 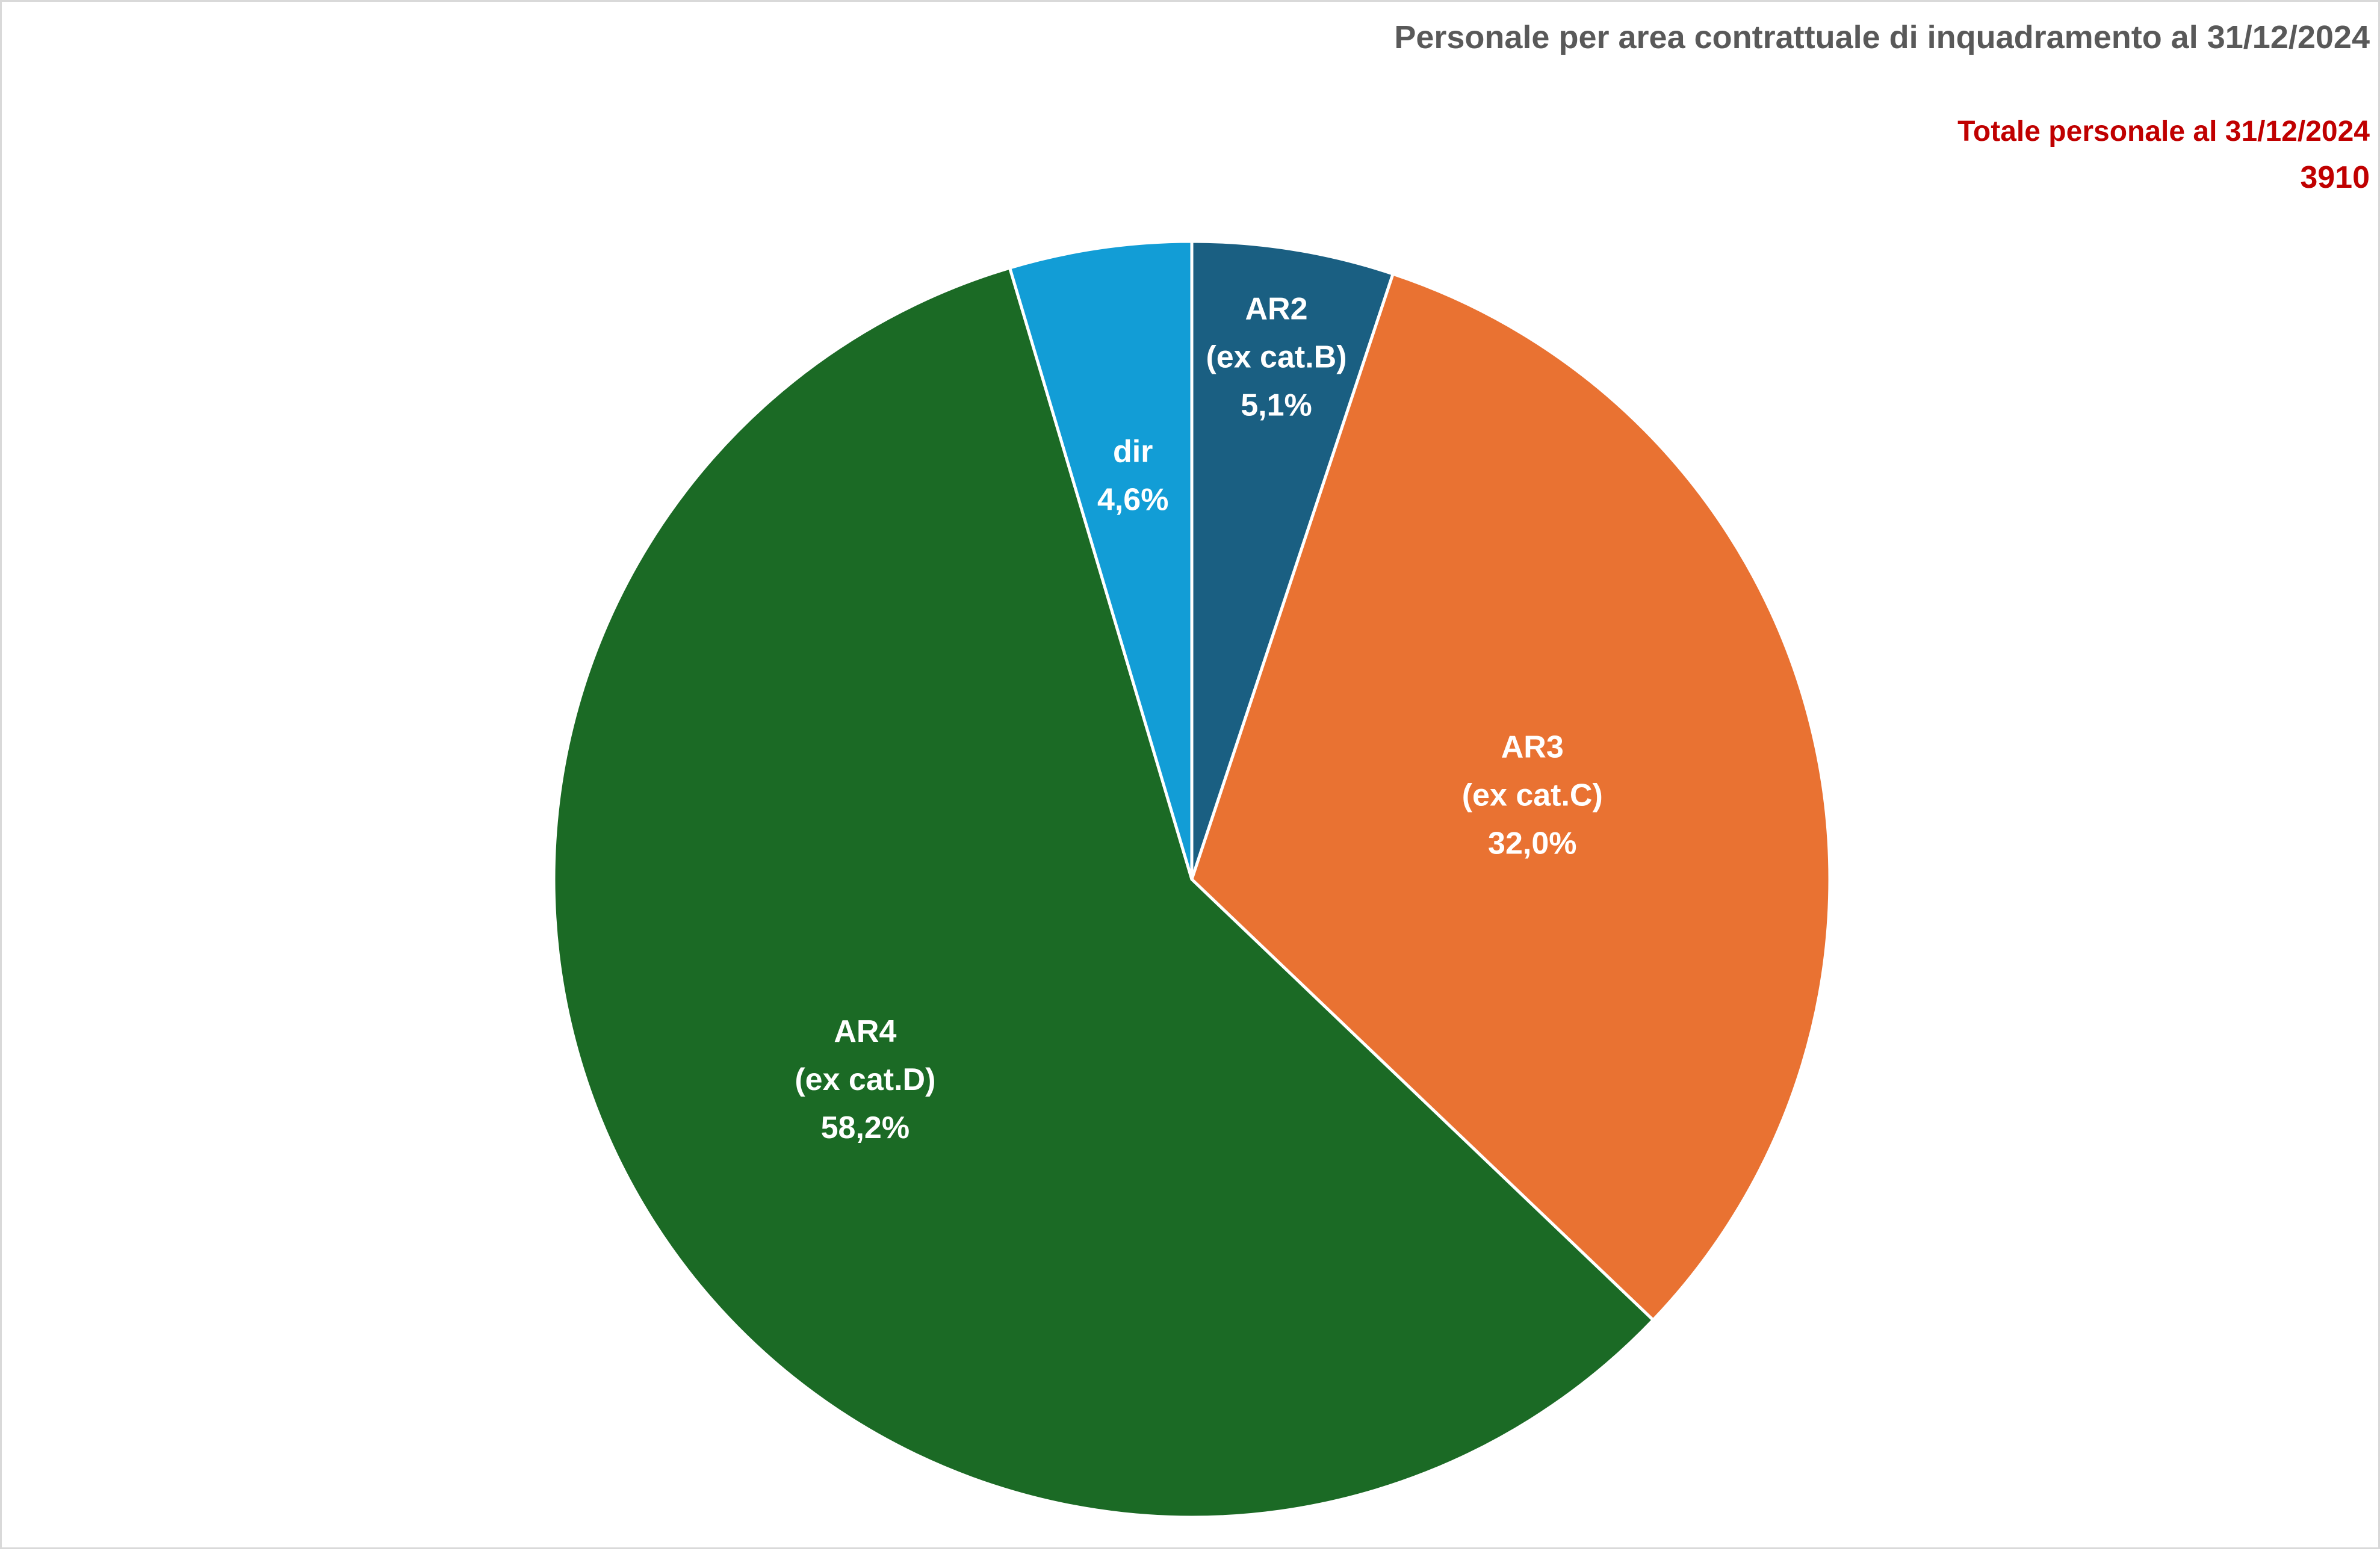 I want to click on slice-percentage: 58,2%, so click(x=865, y=1127).